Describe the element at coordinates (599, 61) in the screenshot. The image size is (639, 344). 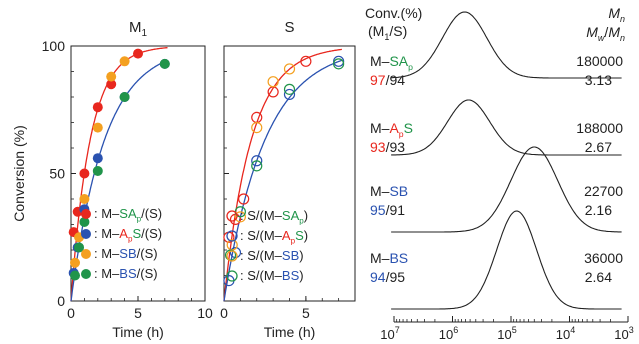
I see `trace-mn: 180000` at that location.